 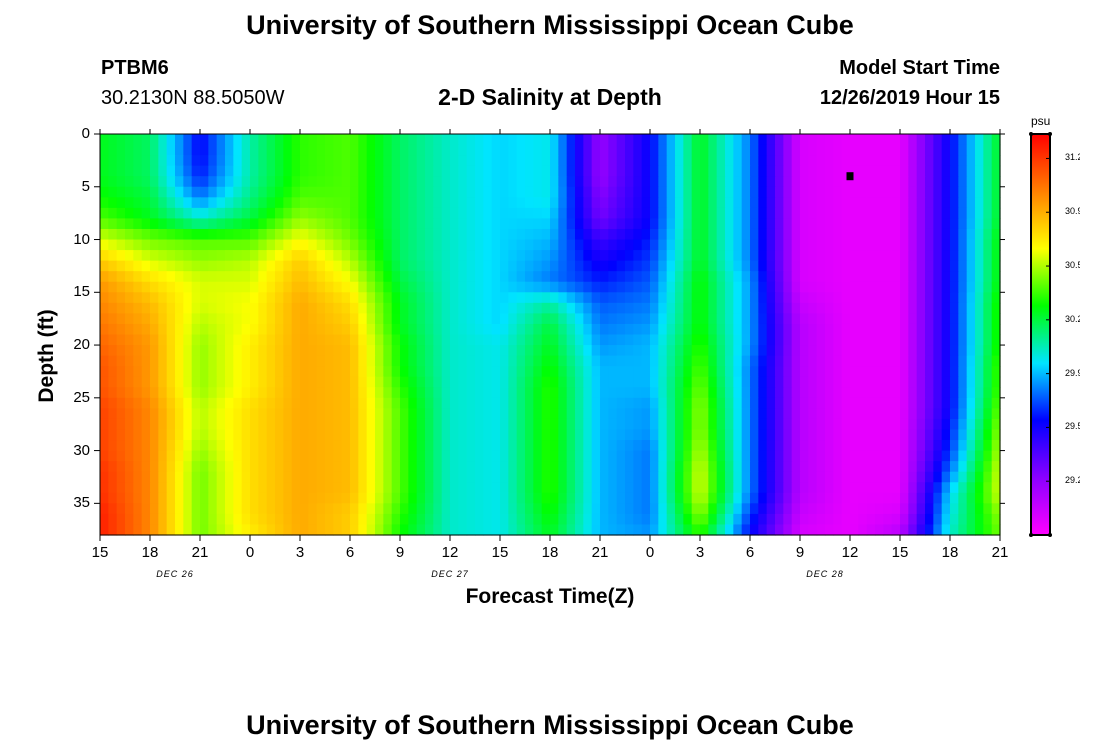 I want to click on data-marker, so click(x=850, y=176).